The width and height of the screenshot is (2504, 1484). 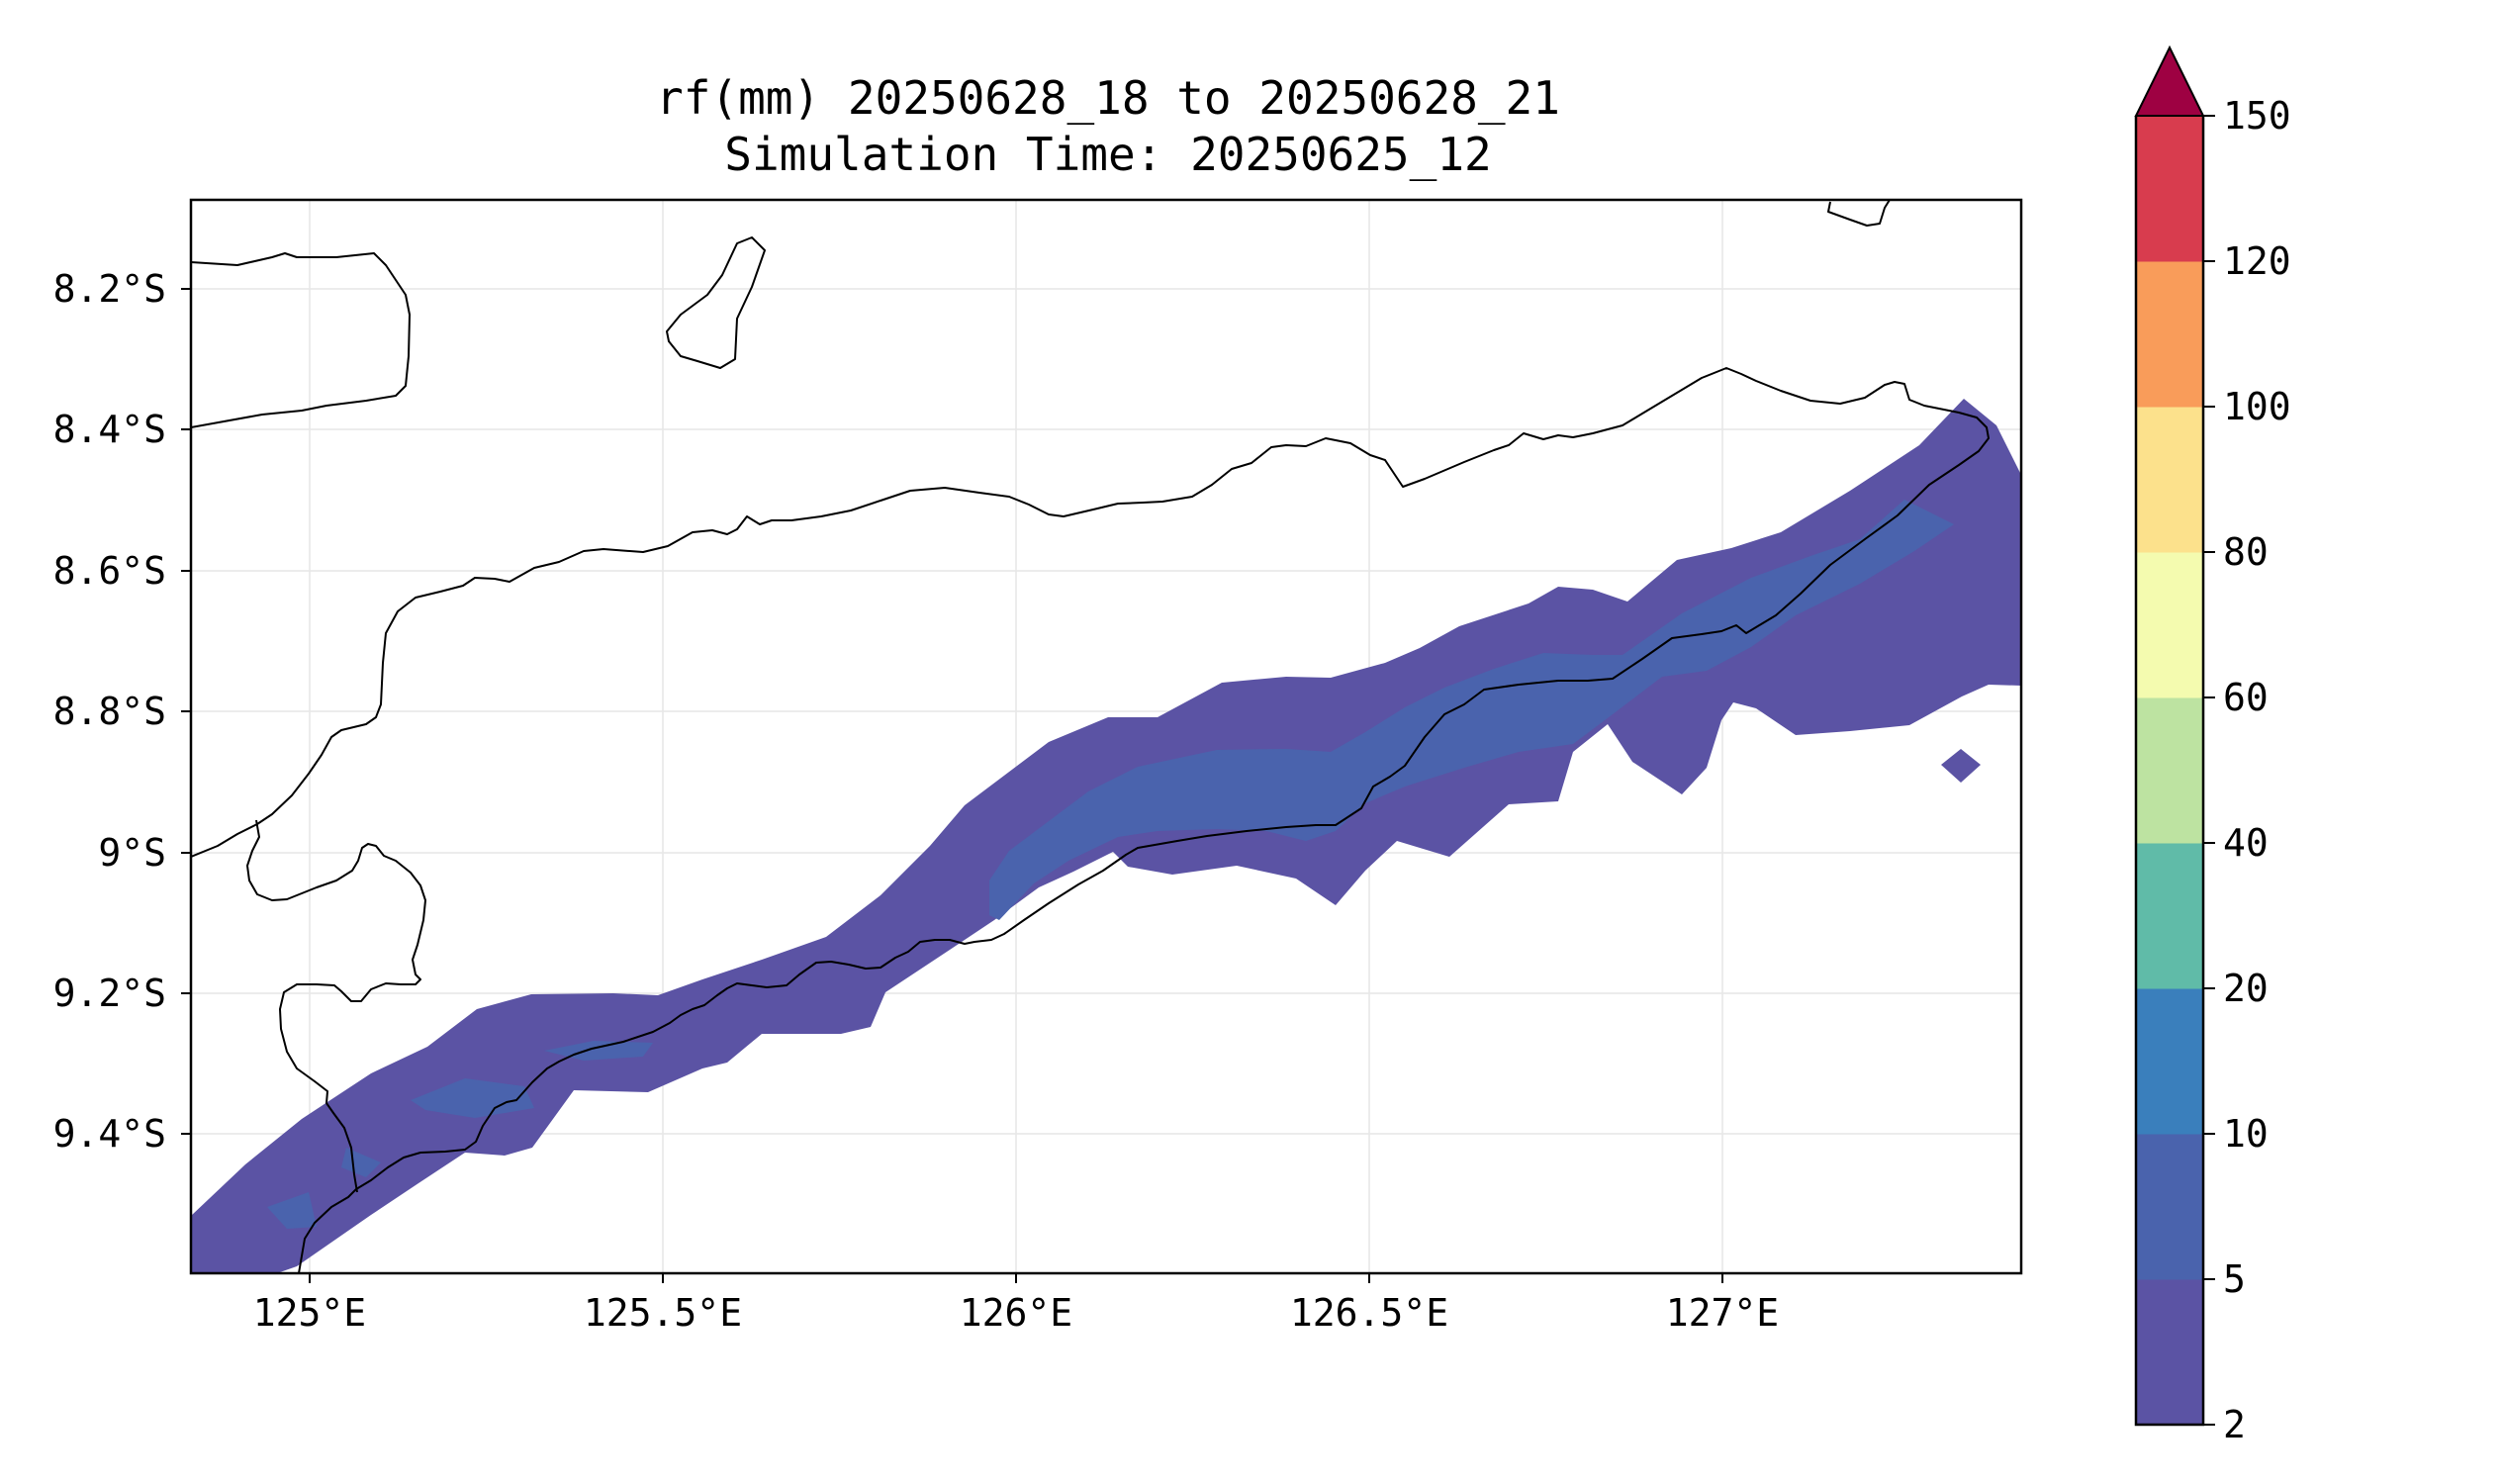 I want to click on x-tick-label: 126.5°E, so click(x=1369, y=1313).